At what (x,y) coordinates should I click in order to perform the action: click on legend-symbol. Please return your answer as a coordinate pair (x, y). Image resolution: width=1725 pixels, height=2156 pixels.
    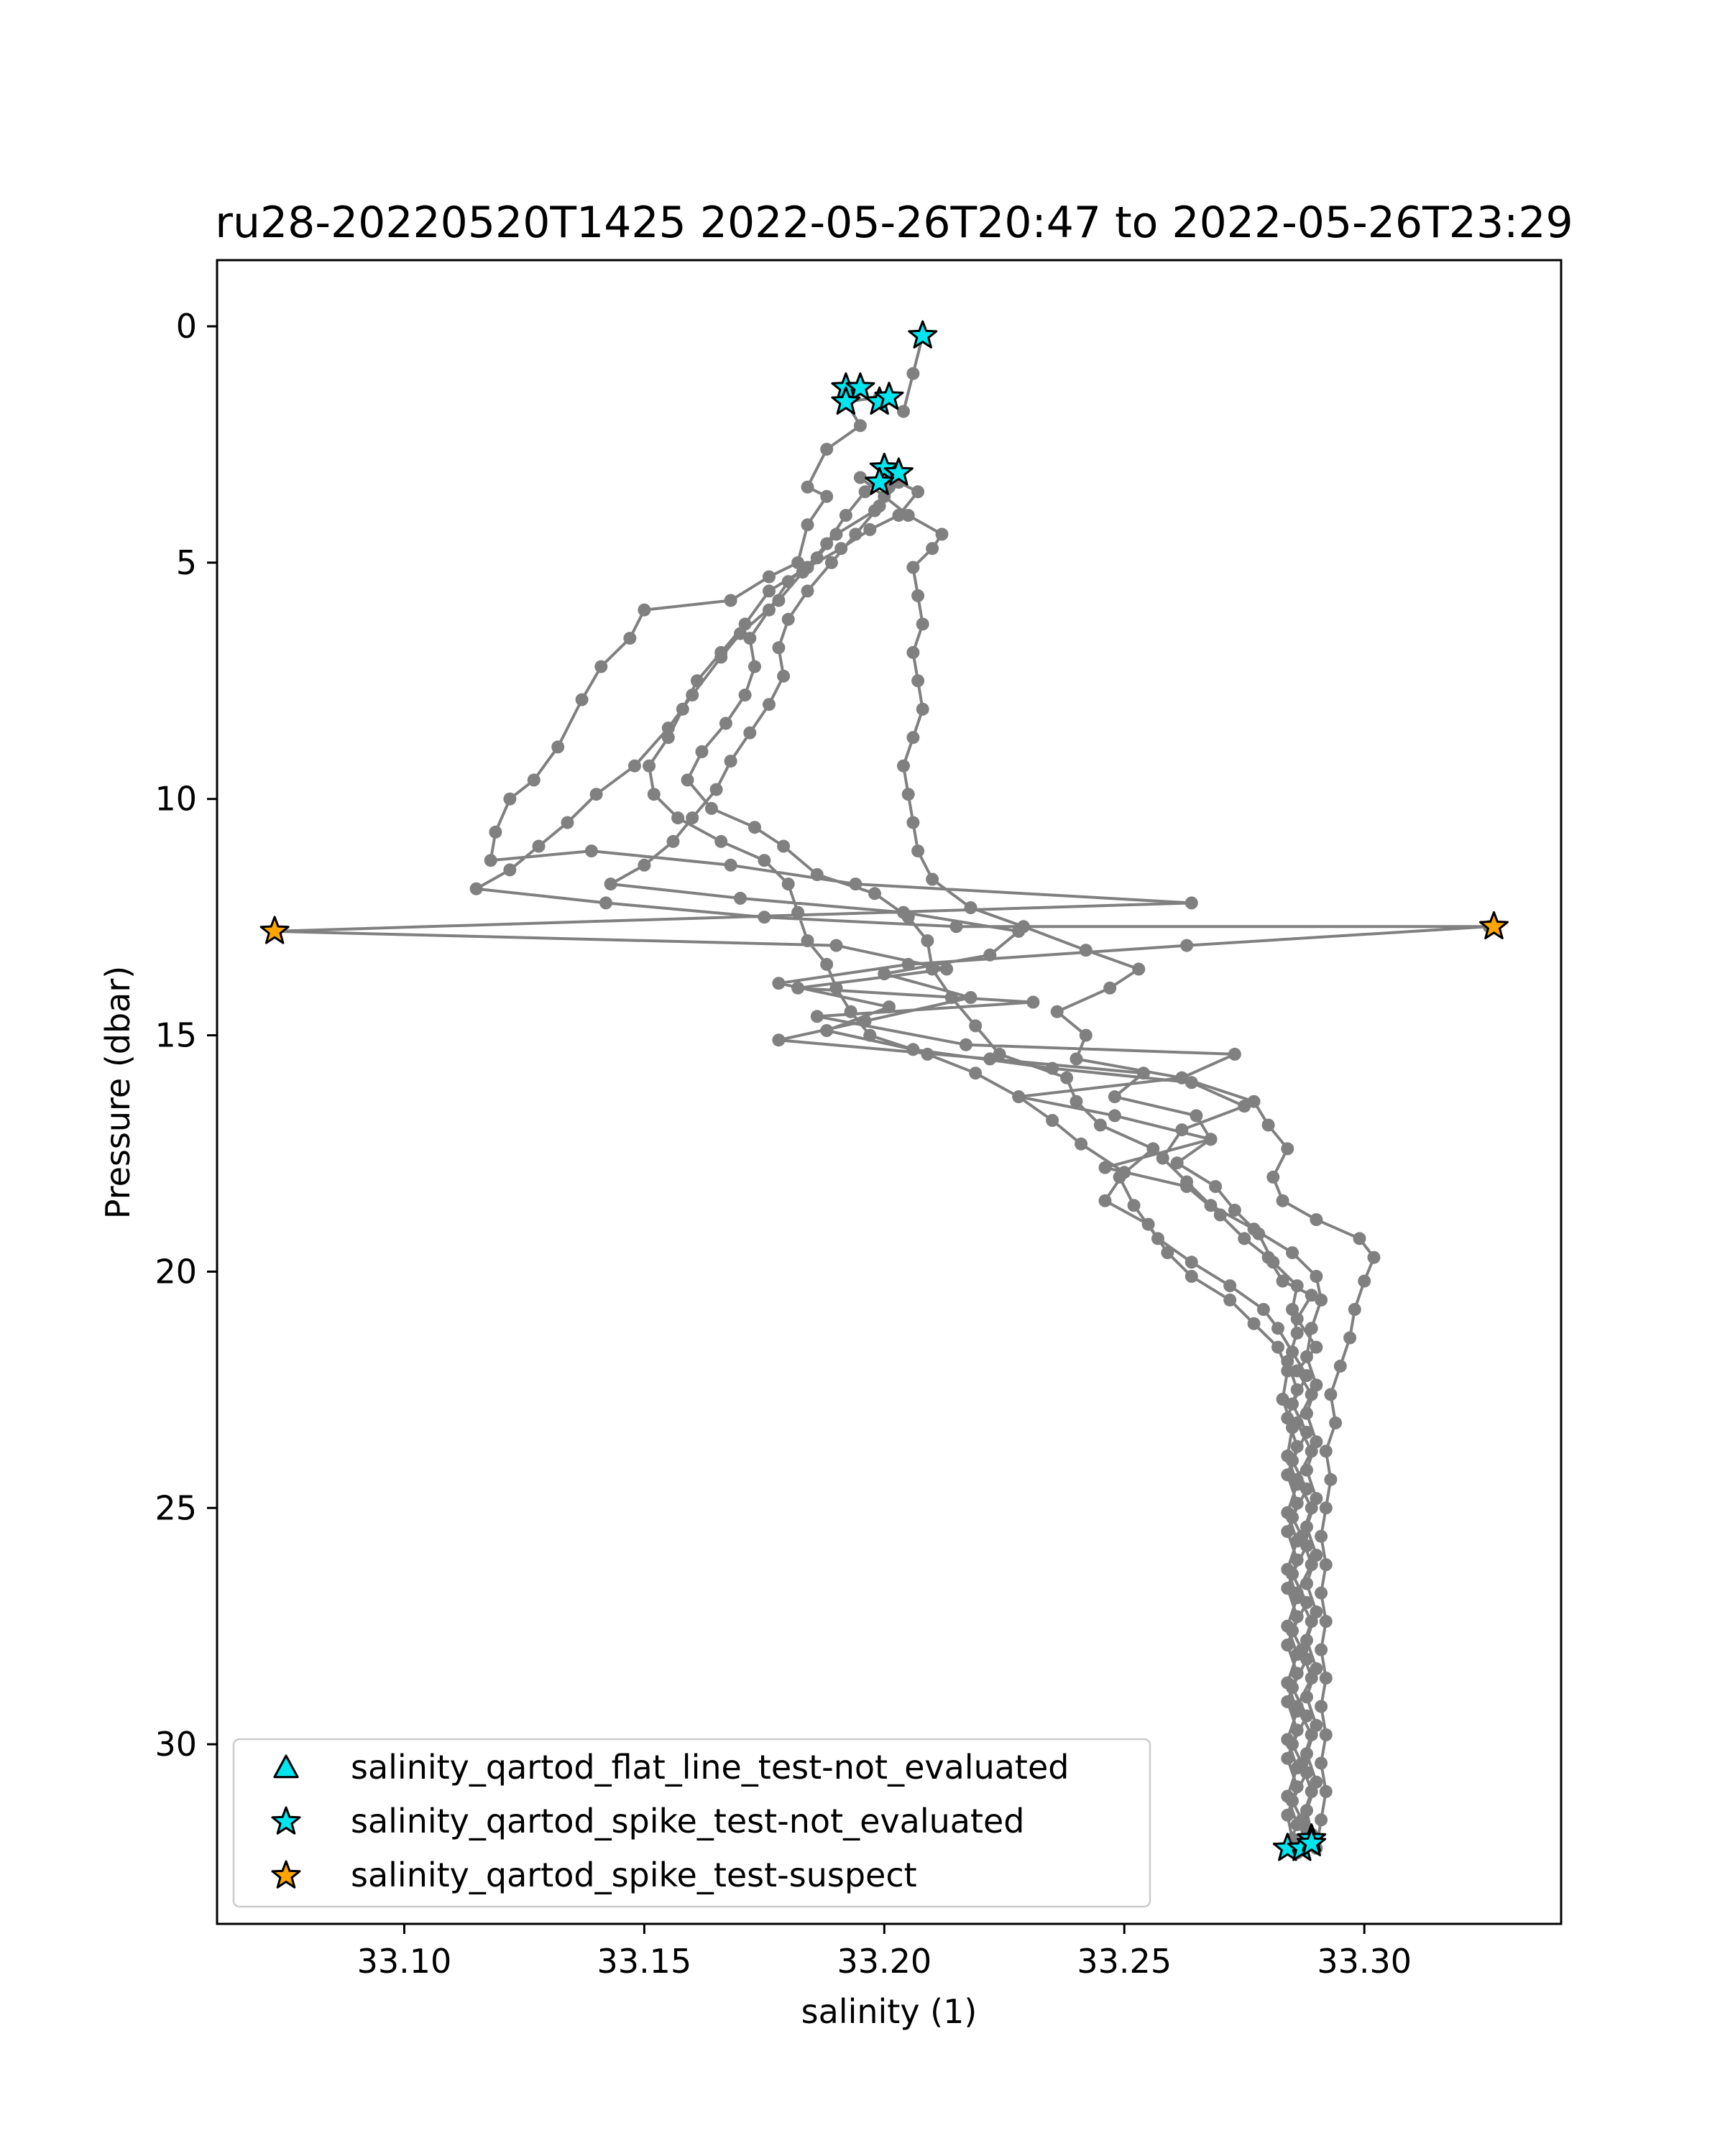
    Looking at the image, I should click on (286, 1874).